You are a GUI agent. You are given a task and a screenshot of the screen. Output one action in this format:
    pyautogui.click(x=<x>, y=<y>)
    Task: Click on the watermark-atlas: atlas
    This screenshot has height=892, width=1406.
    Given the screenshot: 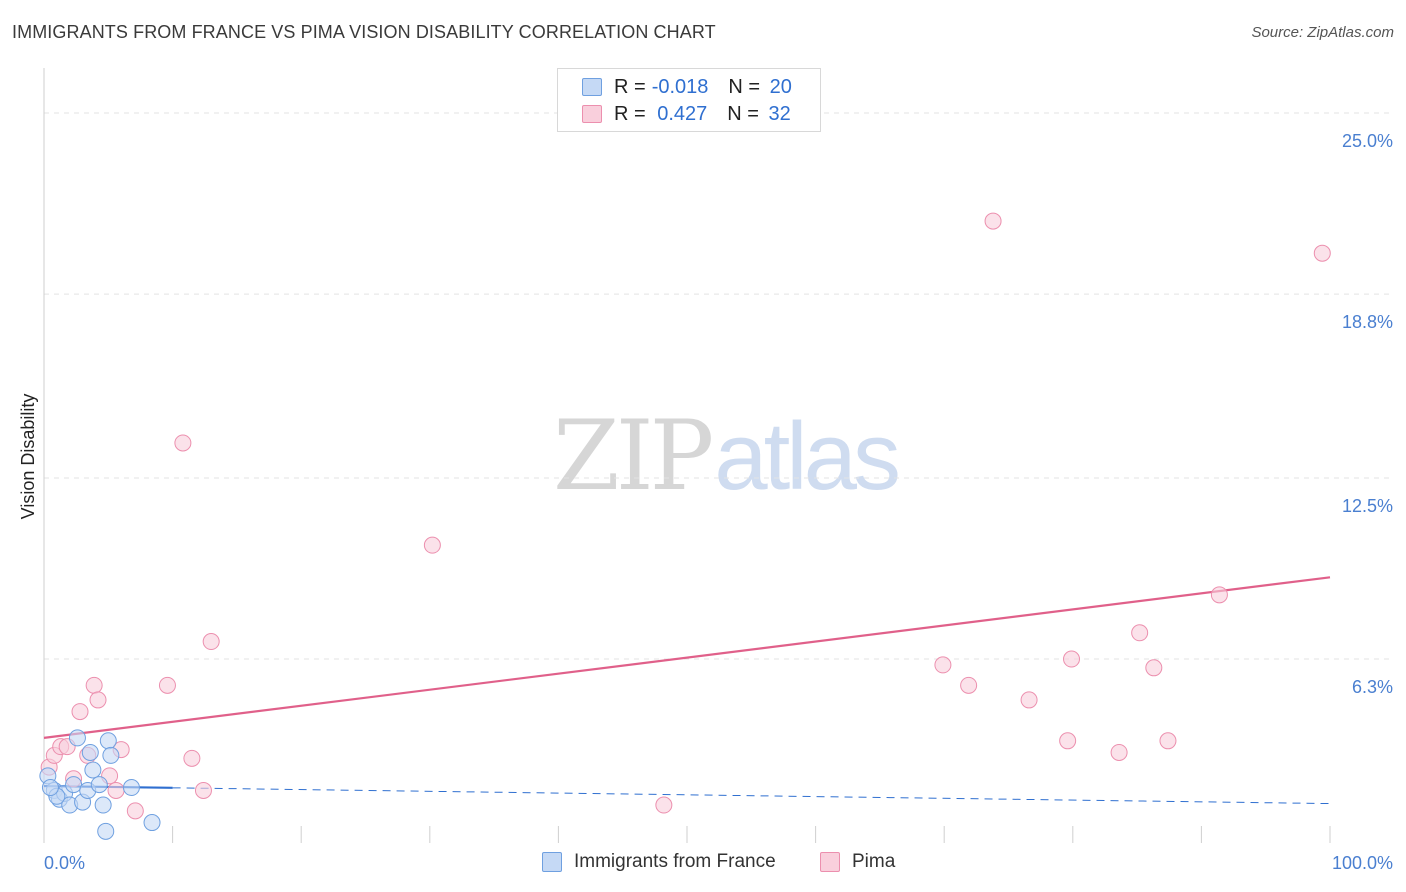 What is the action you would take?
    pyautogui.click(x=807, y=456)
    